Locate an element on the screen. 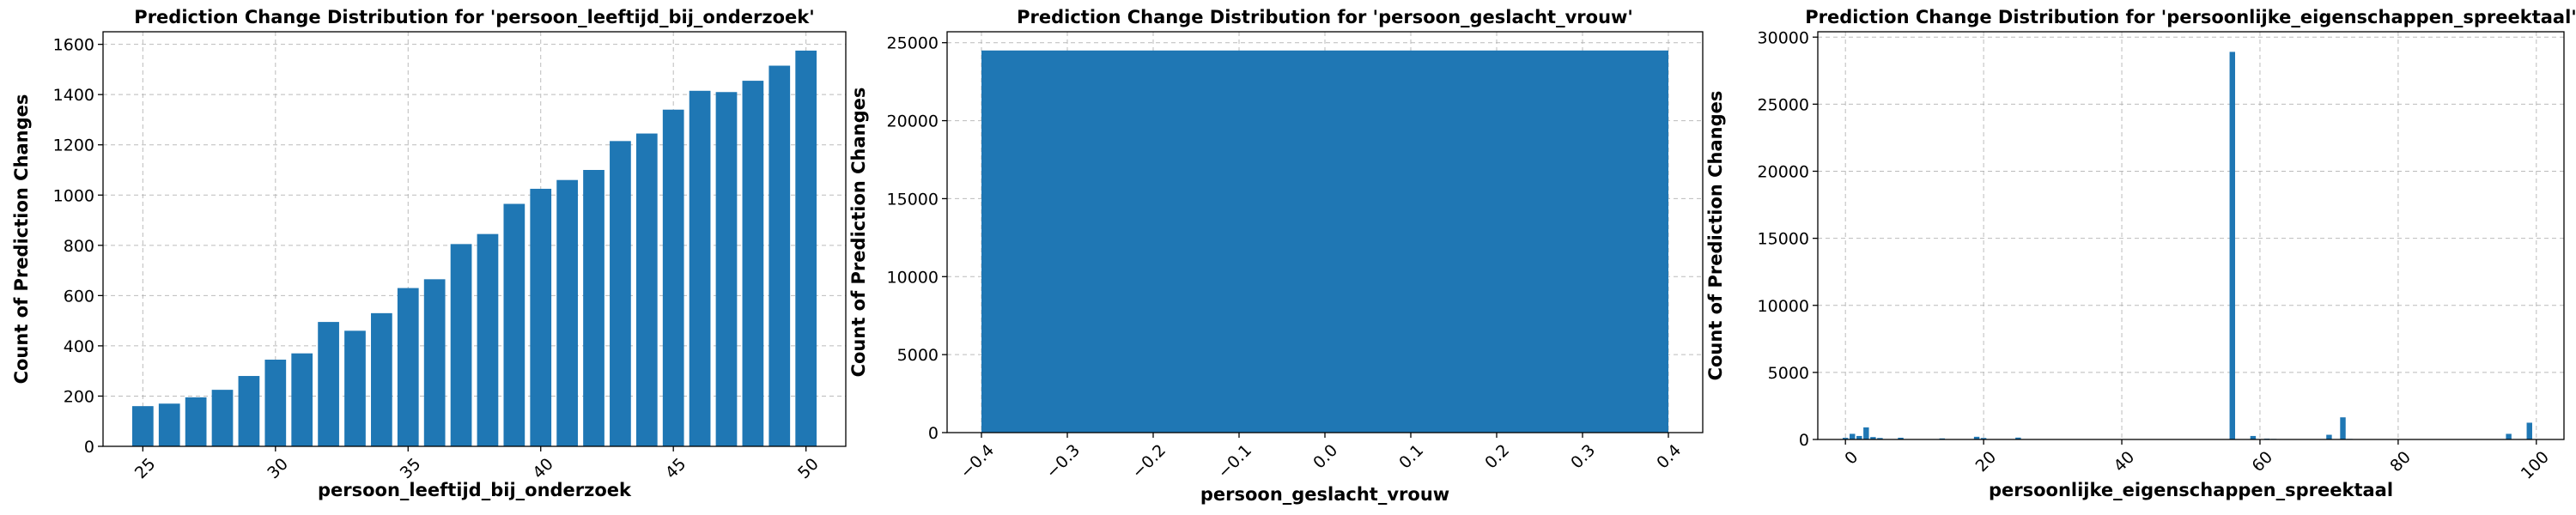 Image resolution: width=2576 pixels, height=515 pixels. x-tick-label: −0.1 is located at coordinates (1235, 461).